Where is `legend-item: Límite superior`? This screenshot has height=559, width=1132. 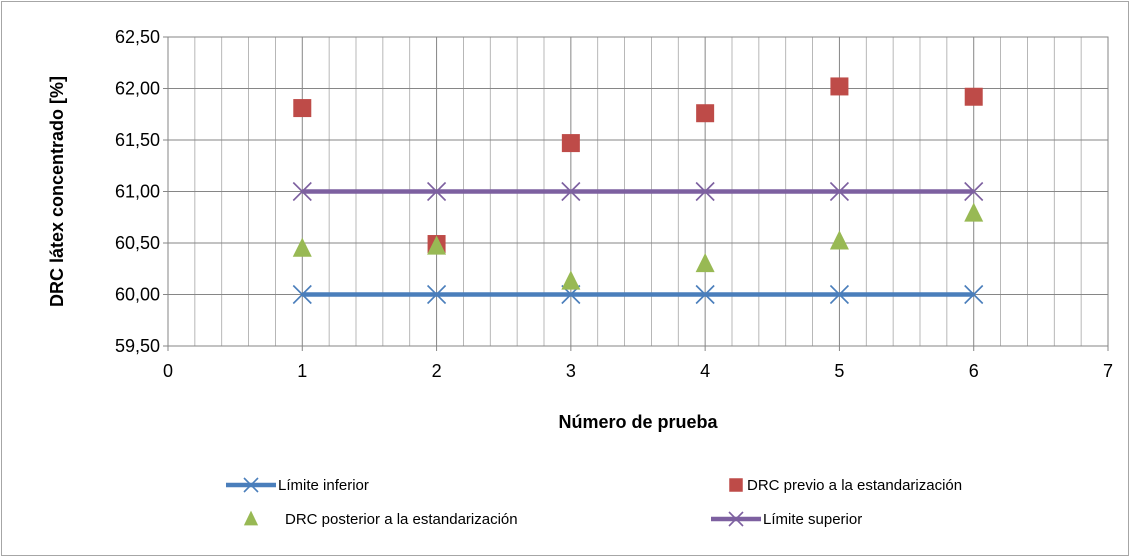
legend-item: Límite superior is located at coordinates (786, 519).